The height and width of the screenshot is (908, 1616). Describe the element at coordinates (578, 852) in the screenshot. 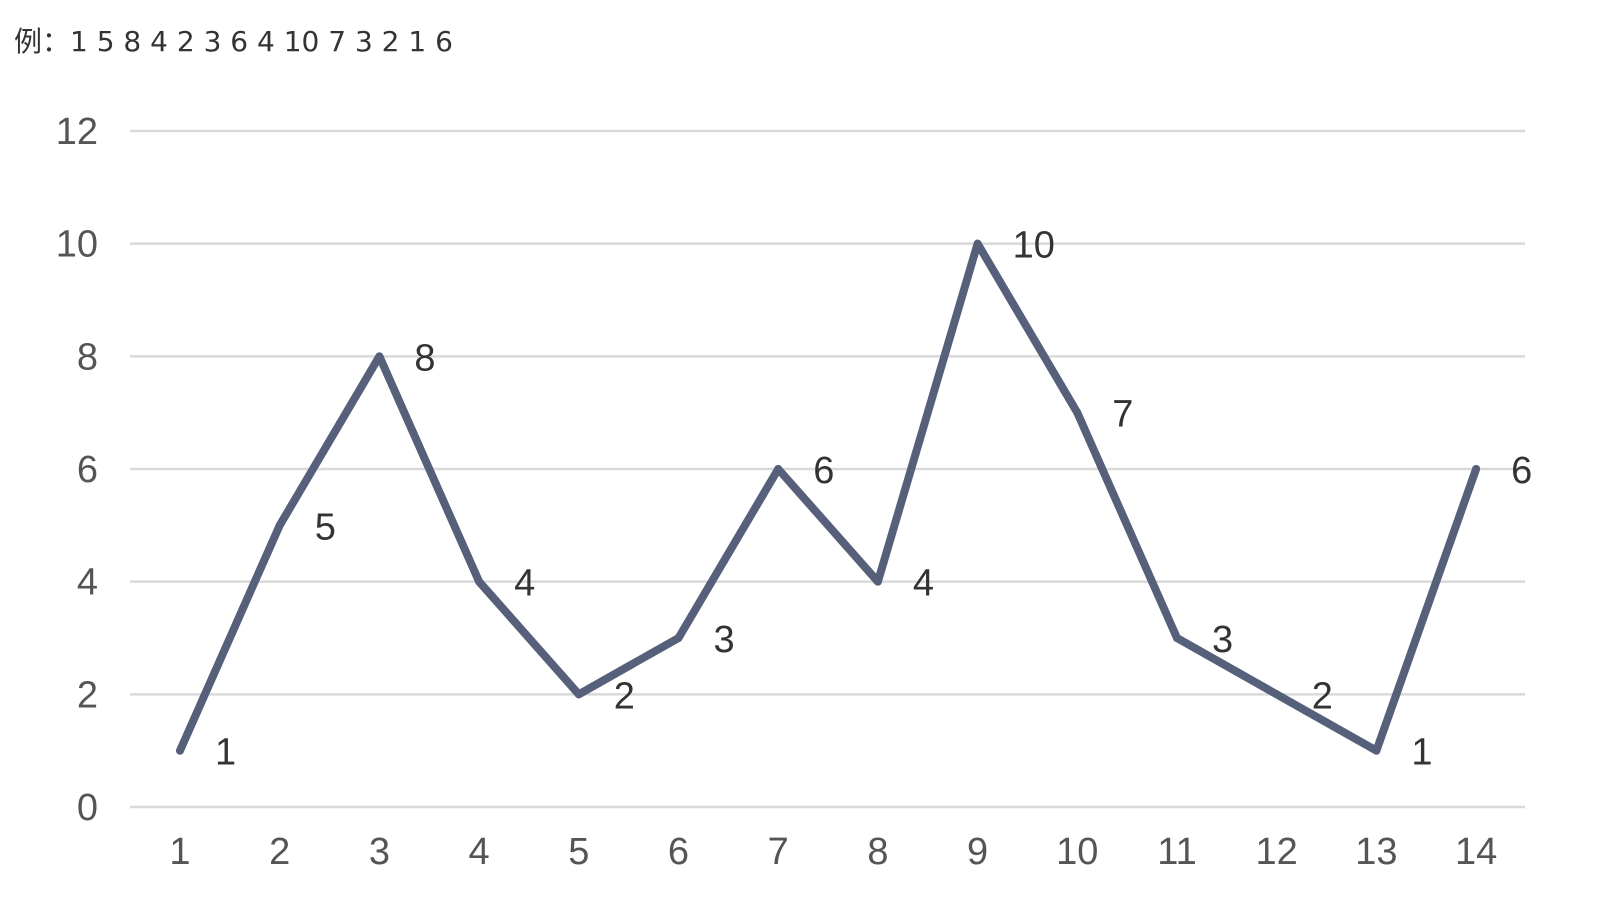

I see `x-tick-label: 5` at that location.